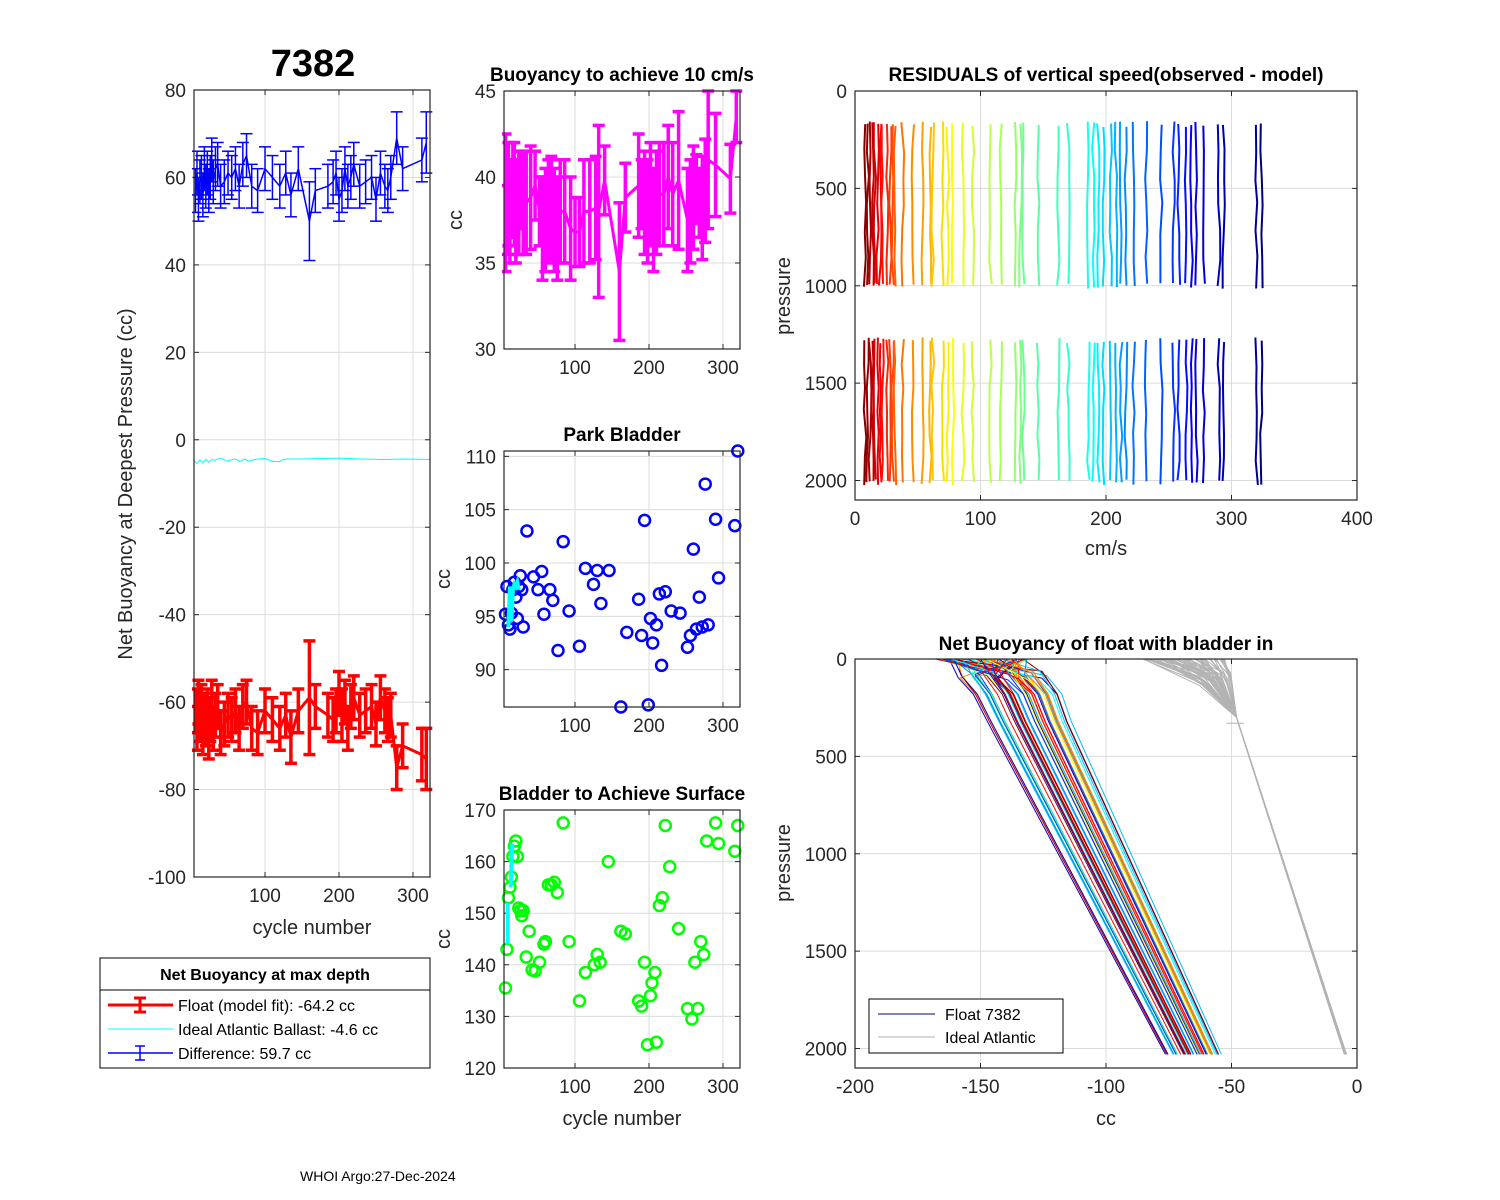 This screenshot has height=1200, width=1500. I want to click on buoyancy-10cms-chart: 100 200 300 30 35 40 45, so click(609, 230).